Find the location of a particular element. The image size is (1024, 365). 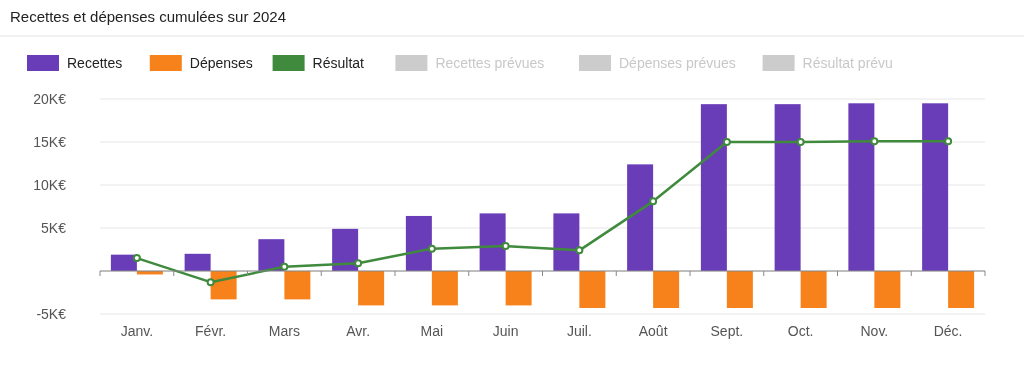

x-tick-label: Juin is located at coordinates (505, 331).